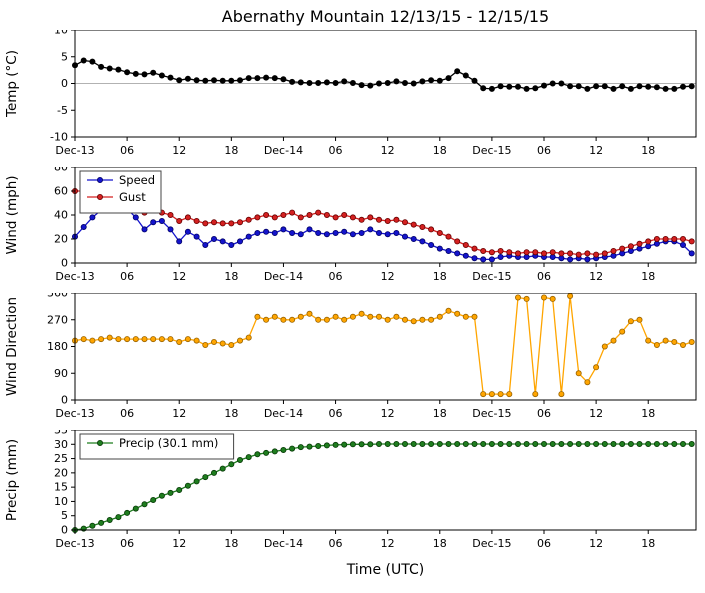 The height and width of the screenshot is (593, 705). Describe the element at coordinates (74, 276) in the screenshot. I see `x-tick-label: Dec-13` at that location.